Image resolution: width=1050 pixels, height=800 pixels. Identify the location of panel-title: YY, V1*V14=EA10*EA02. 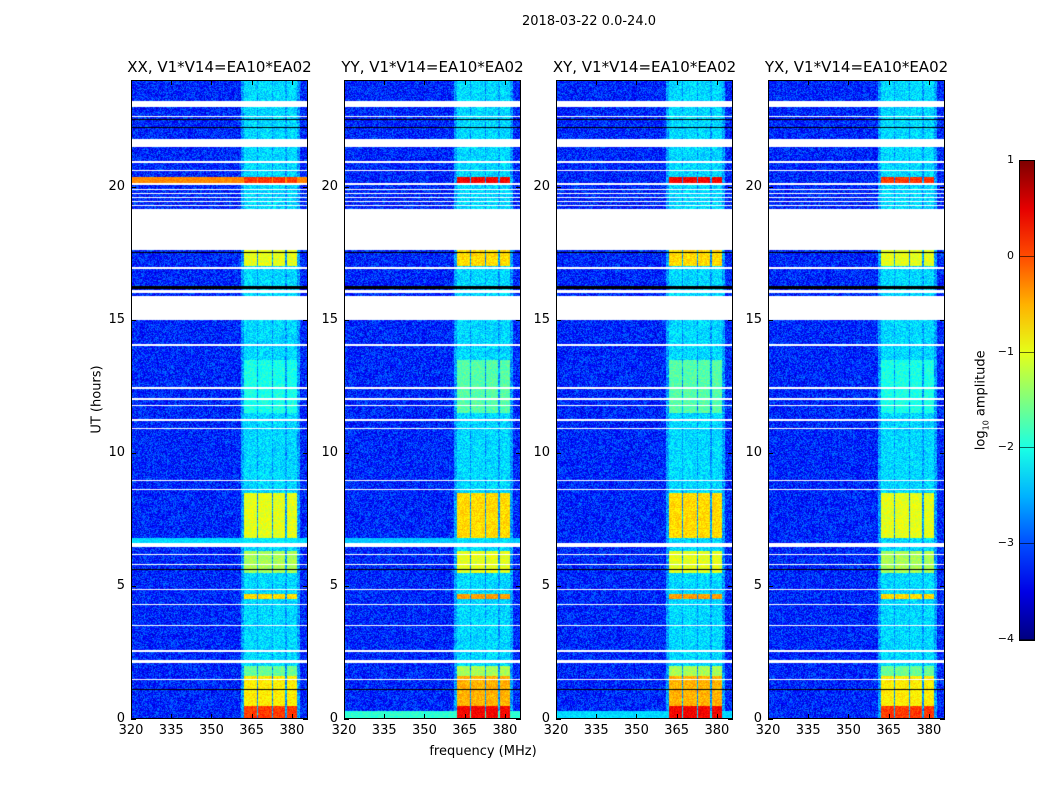
(432, 67).